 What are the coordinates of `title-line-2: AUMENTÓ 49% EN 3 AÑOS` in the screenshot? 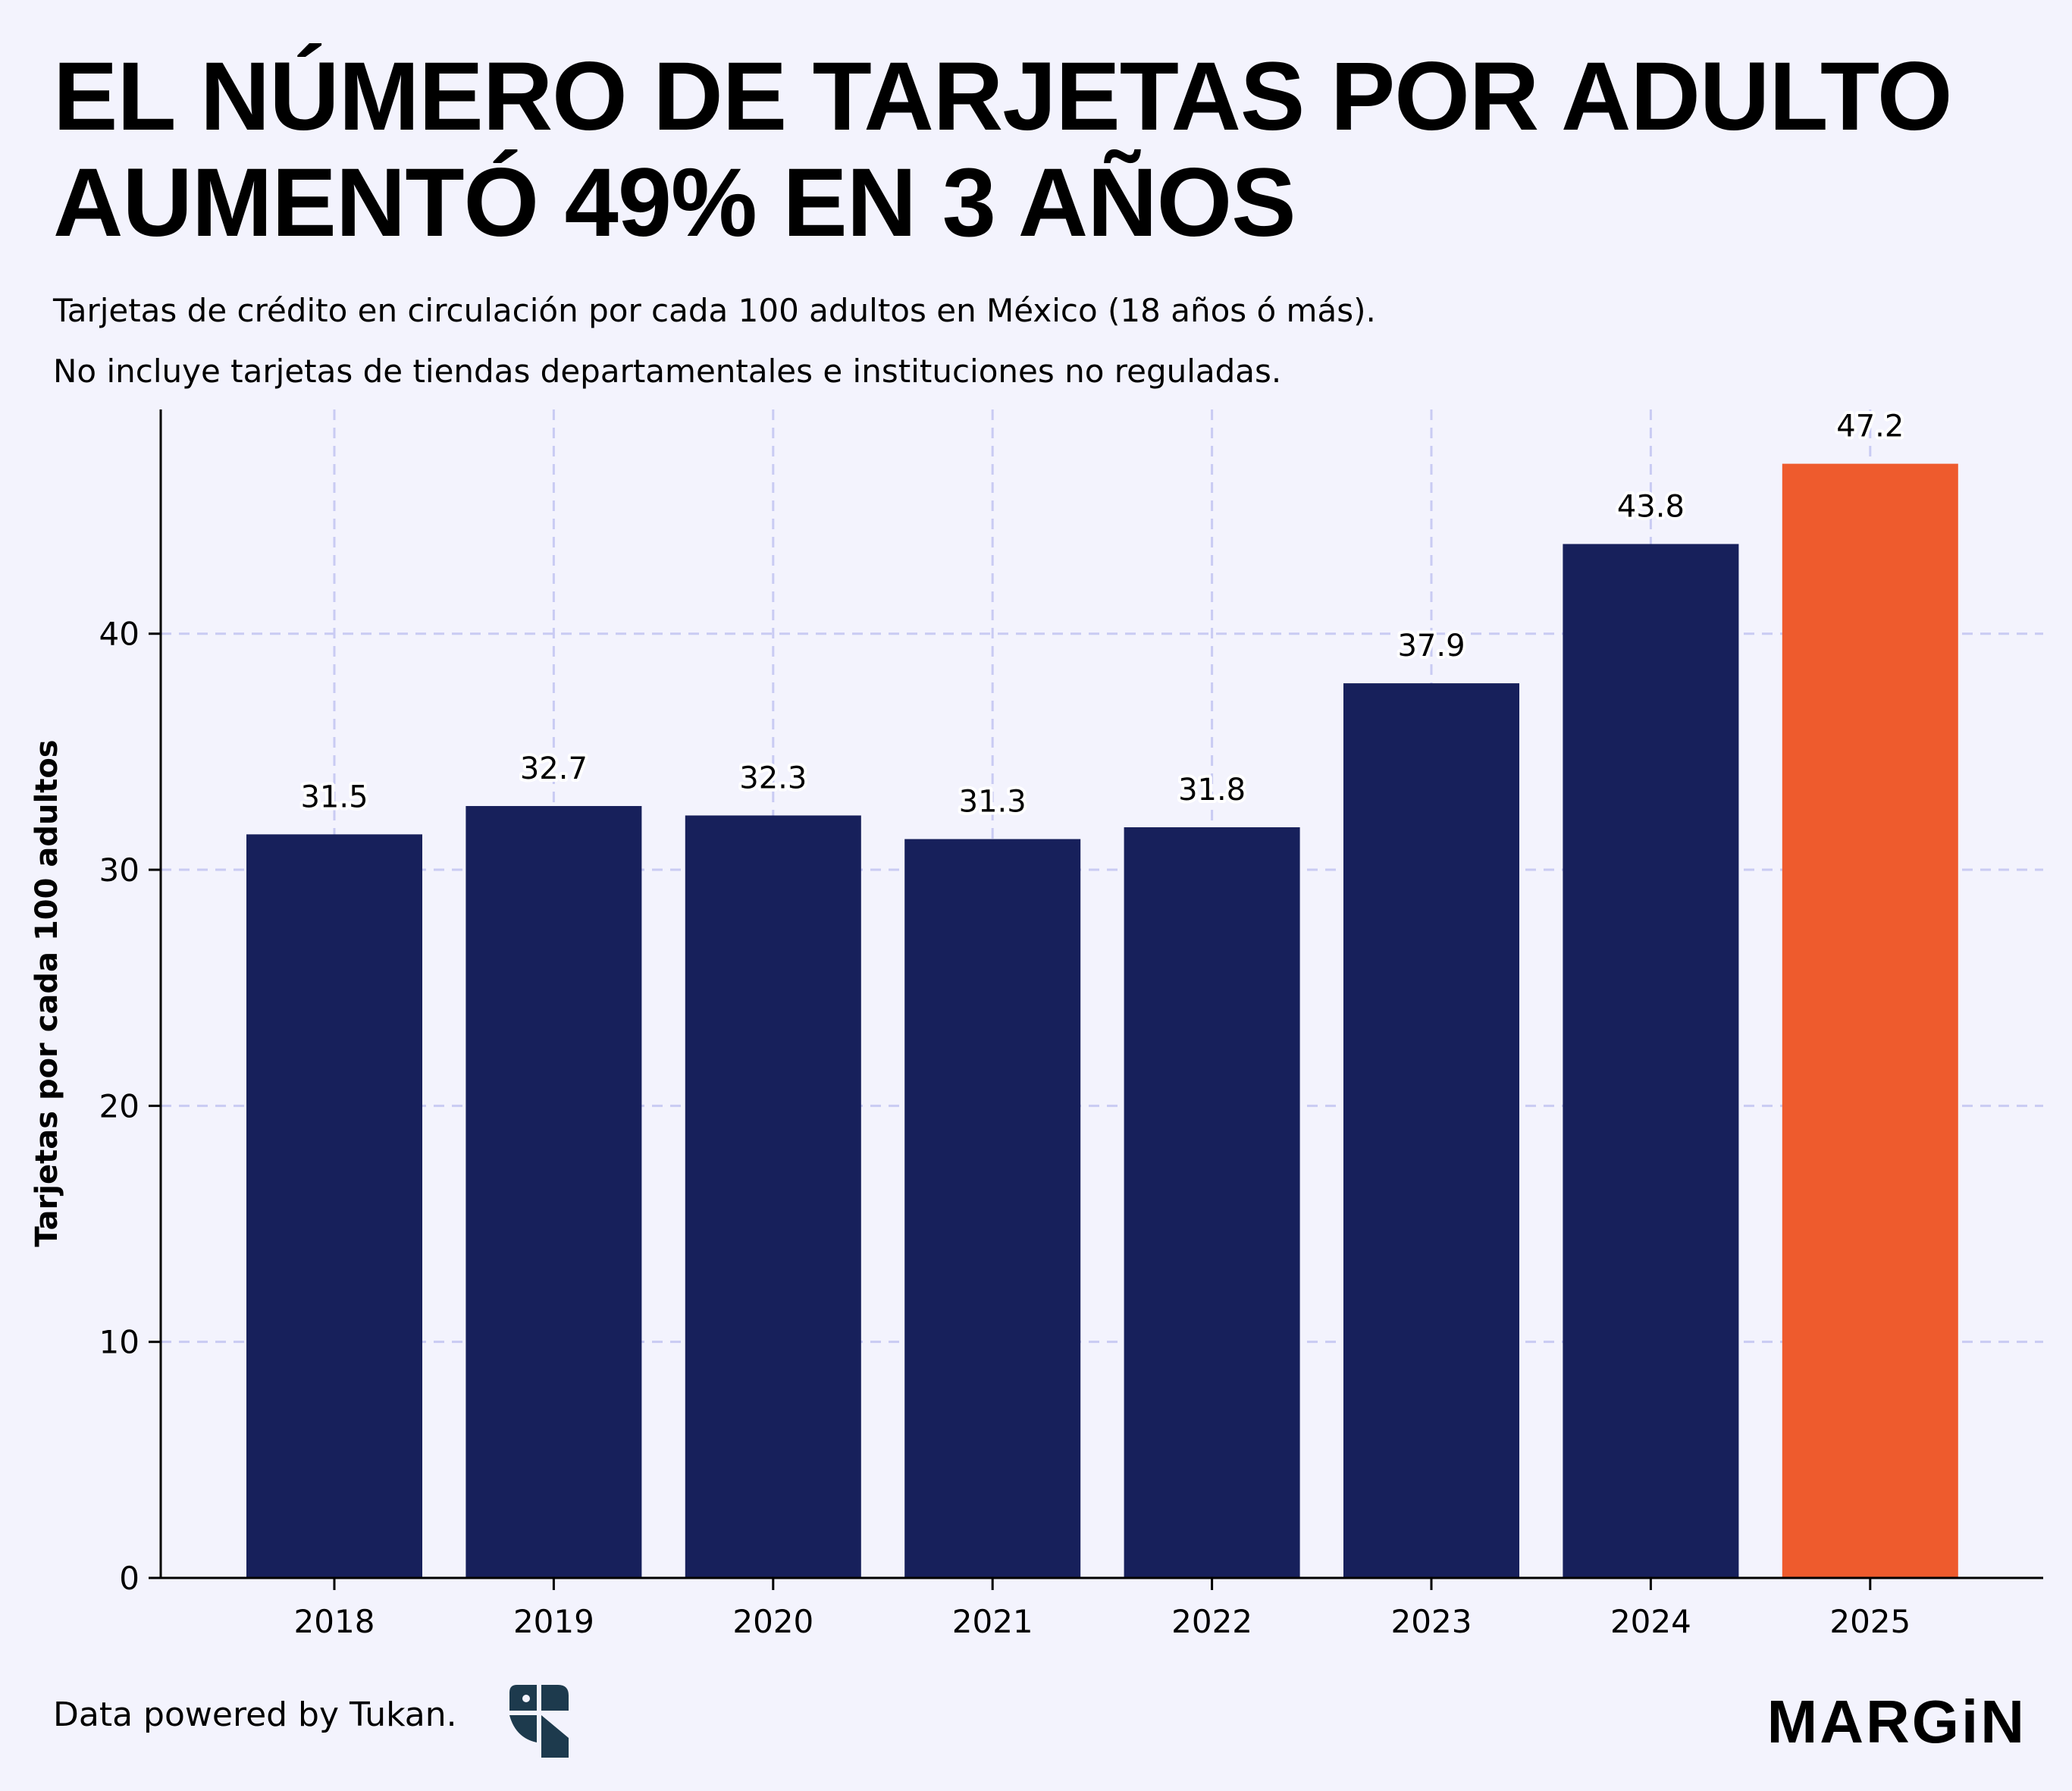 It's located at (675, 203).